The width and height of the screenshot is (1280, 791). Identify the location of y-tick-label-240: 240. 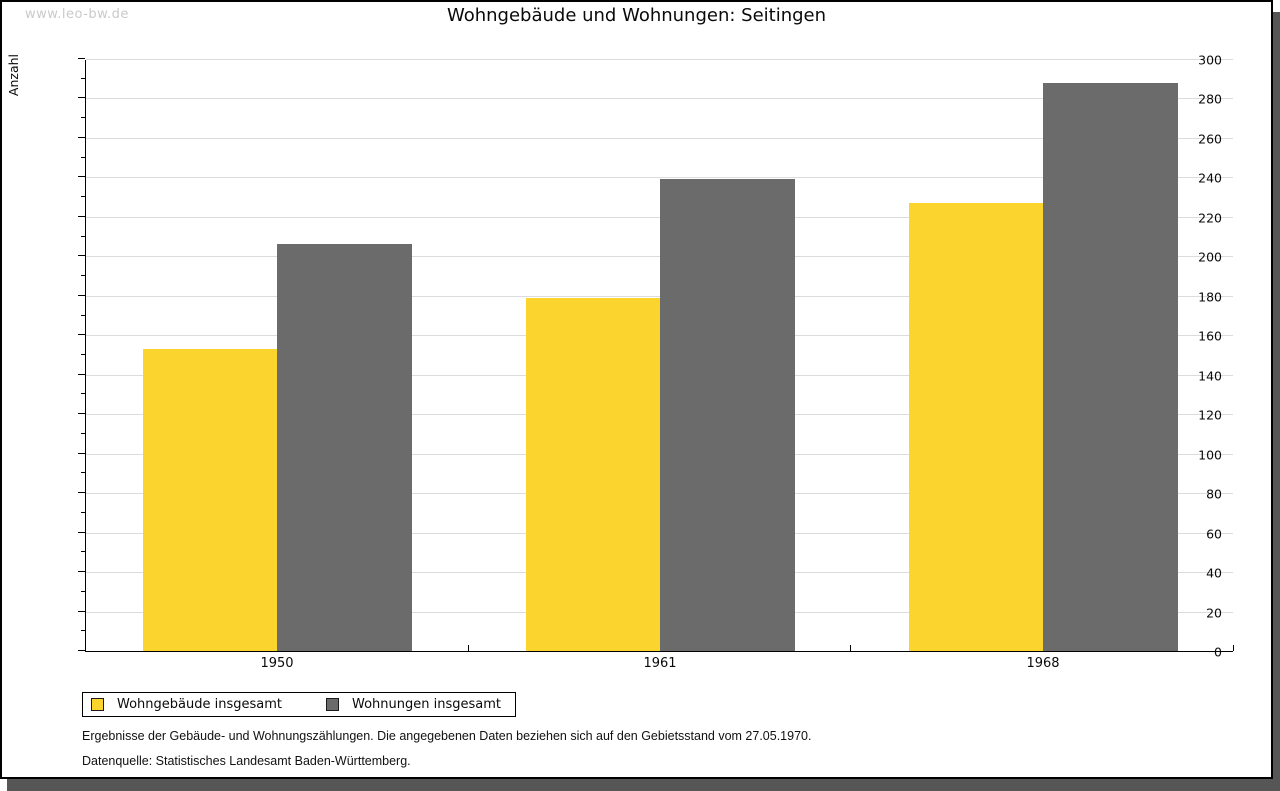
(1210, 178).